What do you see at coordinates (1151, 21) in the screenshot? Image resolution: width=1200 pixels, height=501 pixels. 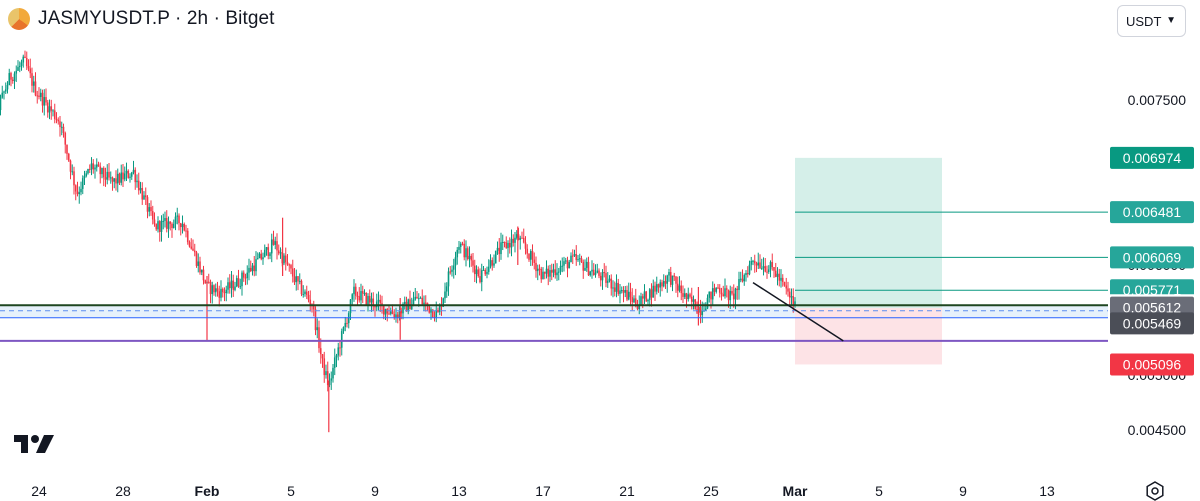 I see `currency-selector: USDT ▼` at bounding box center [1151, 21].